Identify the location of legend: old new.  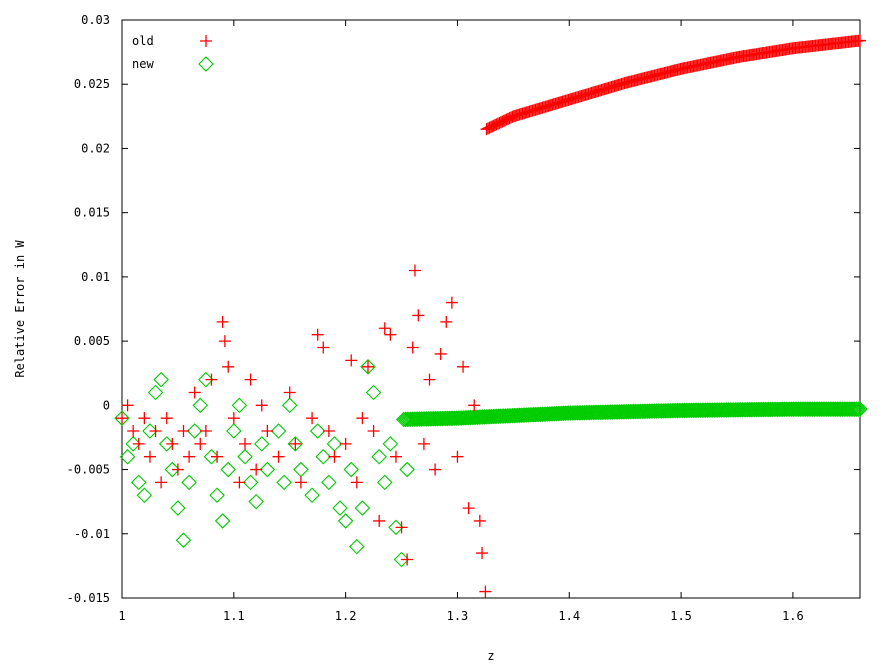
(173, 53).